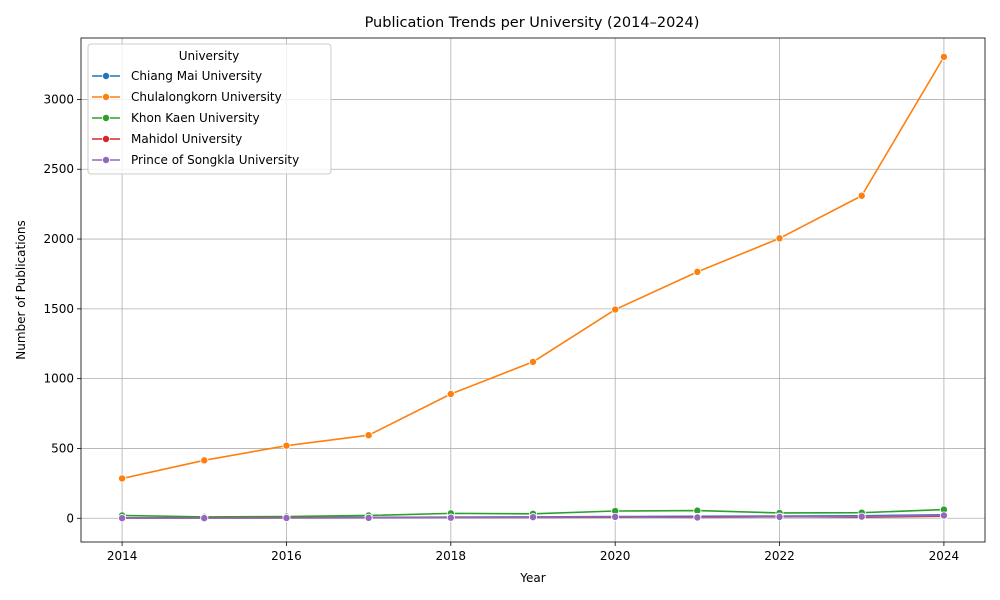  Describe the element at coordinates (196, 76) in the screenshot. I see `legend-label: Chiang Mai University` at that location.